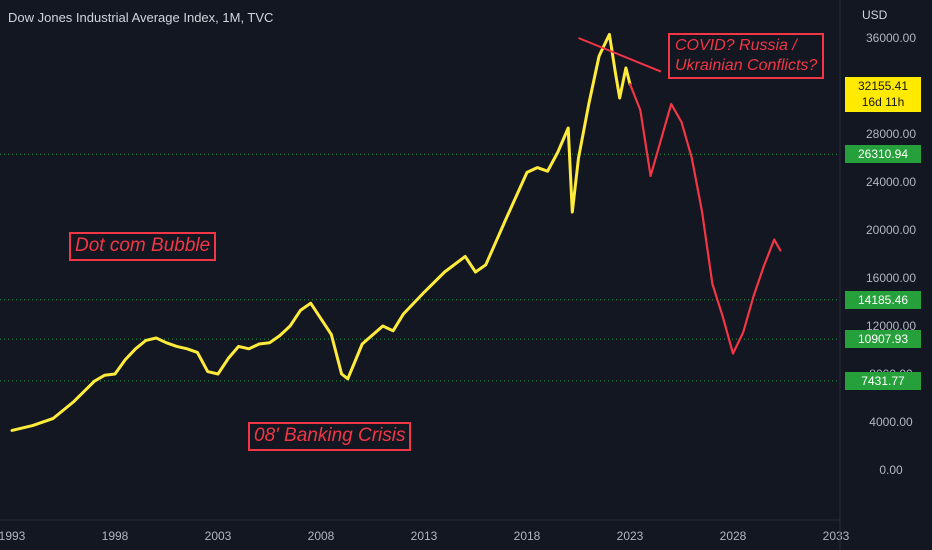  What do you see at coordinates (883, 339) in the screenshot?
I see `support-level-badge: 10907.93` at bounding box center [883, 339].